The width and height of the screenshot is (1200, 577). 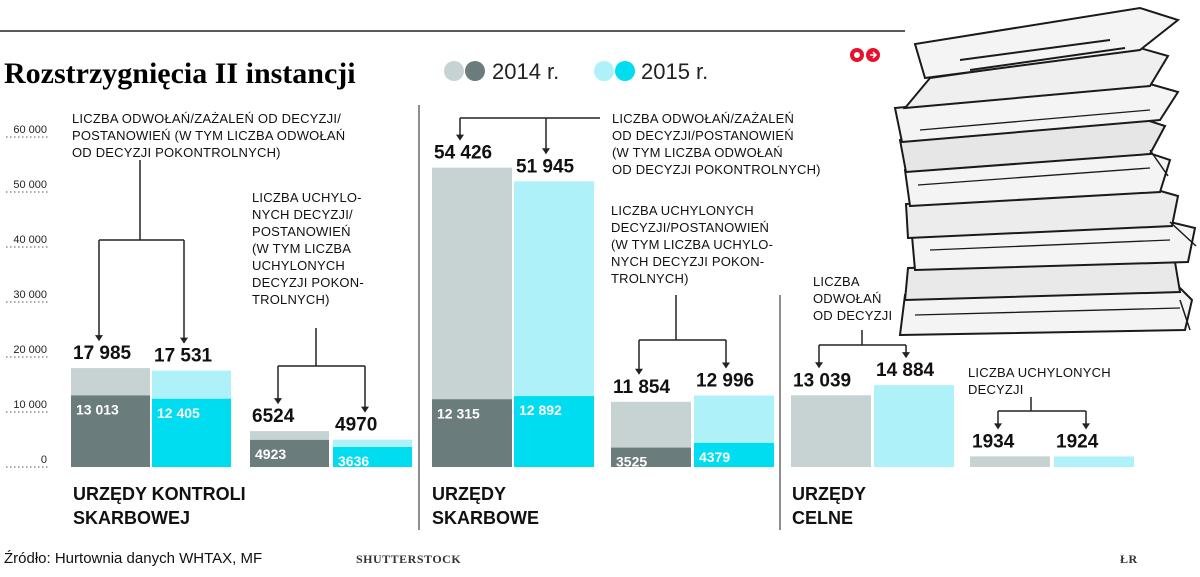 What do you see at coordinates (641, 387) in the screenshot?
I see `total-value-label: 11 854` at bounding box center [641, 387].